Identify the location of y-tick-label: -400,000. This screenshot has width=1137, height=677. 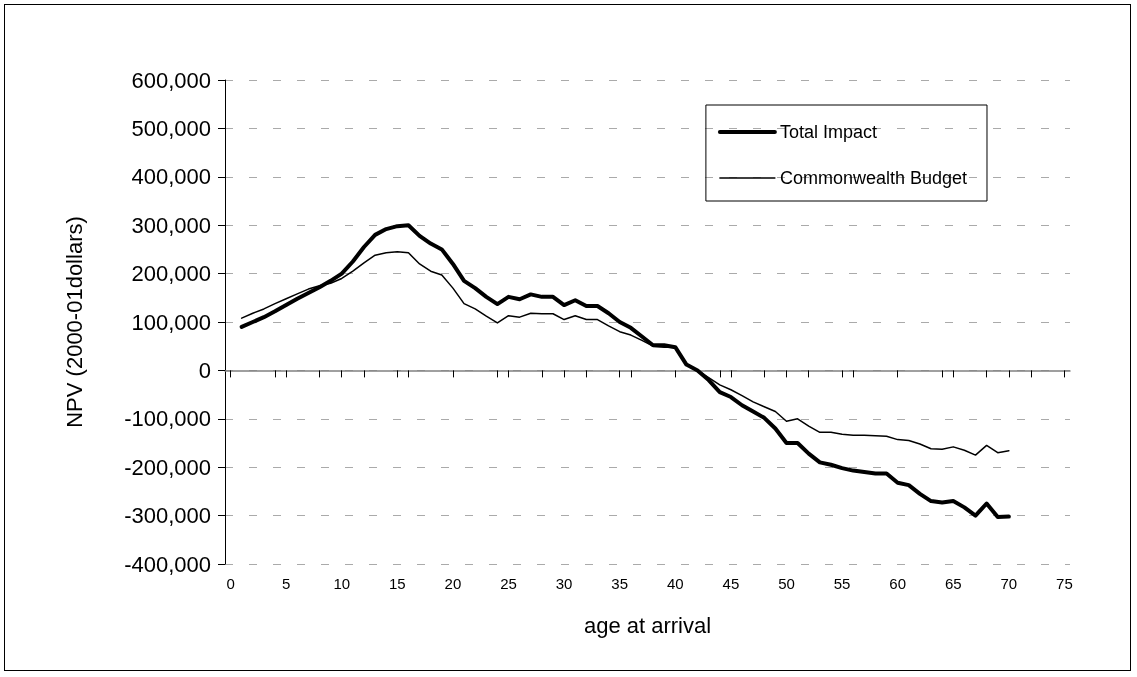
(167, 564).